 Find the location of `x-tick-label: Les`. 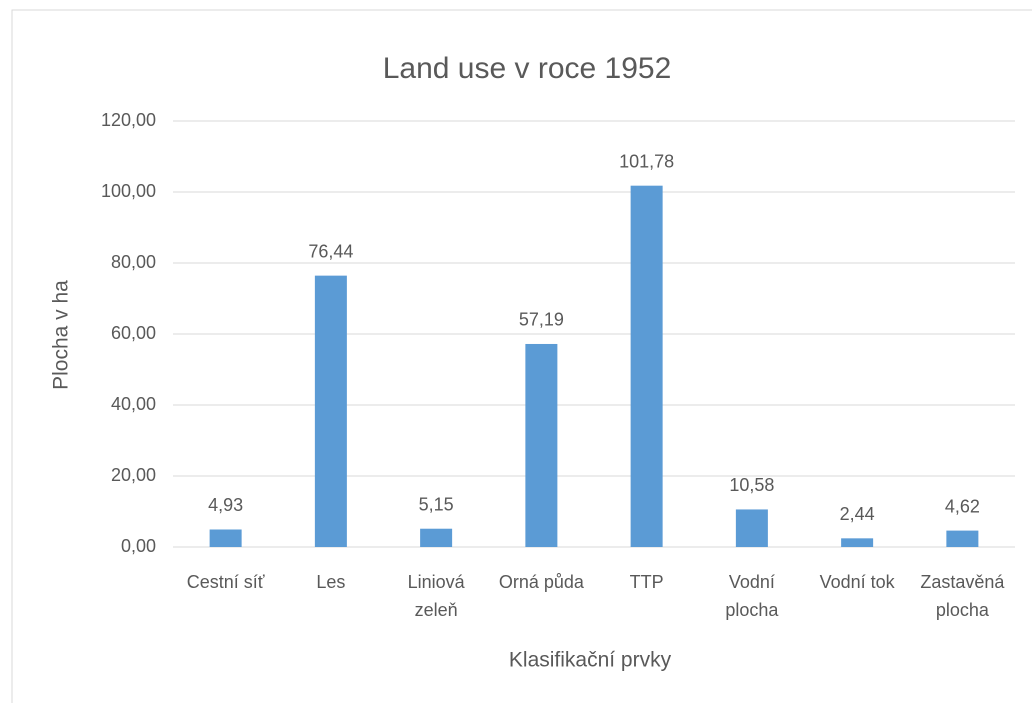

x-tick-label: Les is located at coordinates (331, 582).